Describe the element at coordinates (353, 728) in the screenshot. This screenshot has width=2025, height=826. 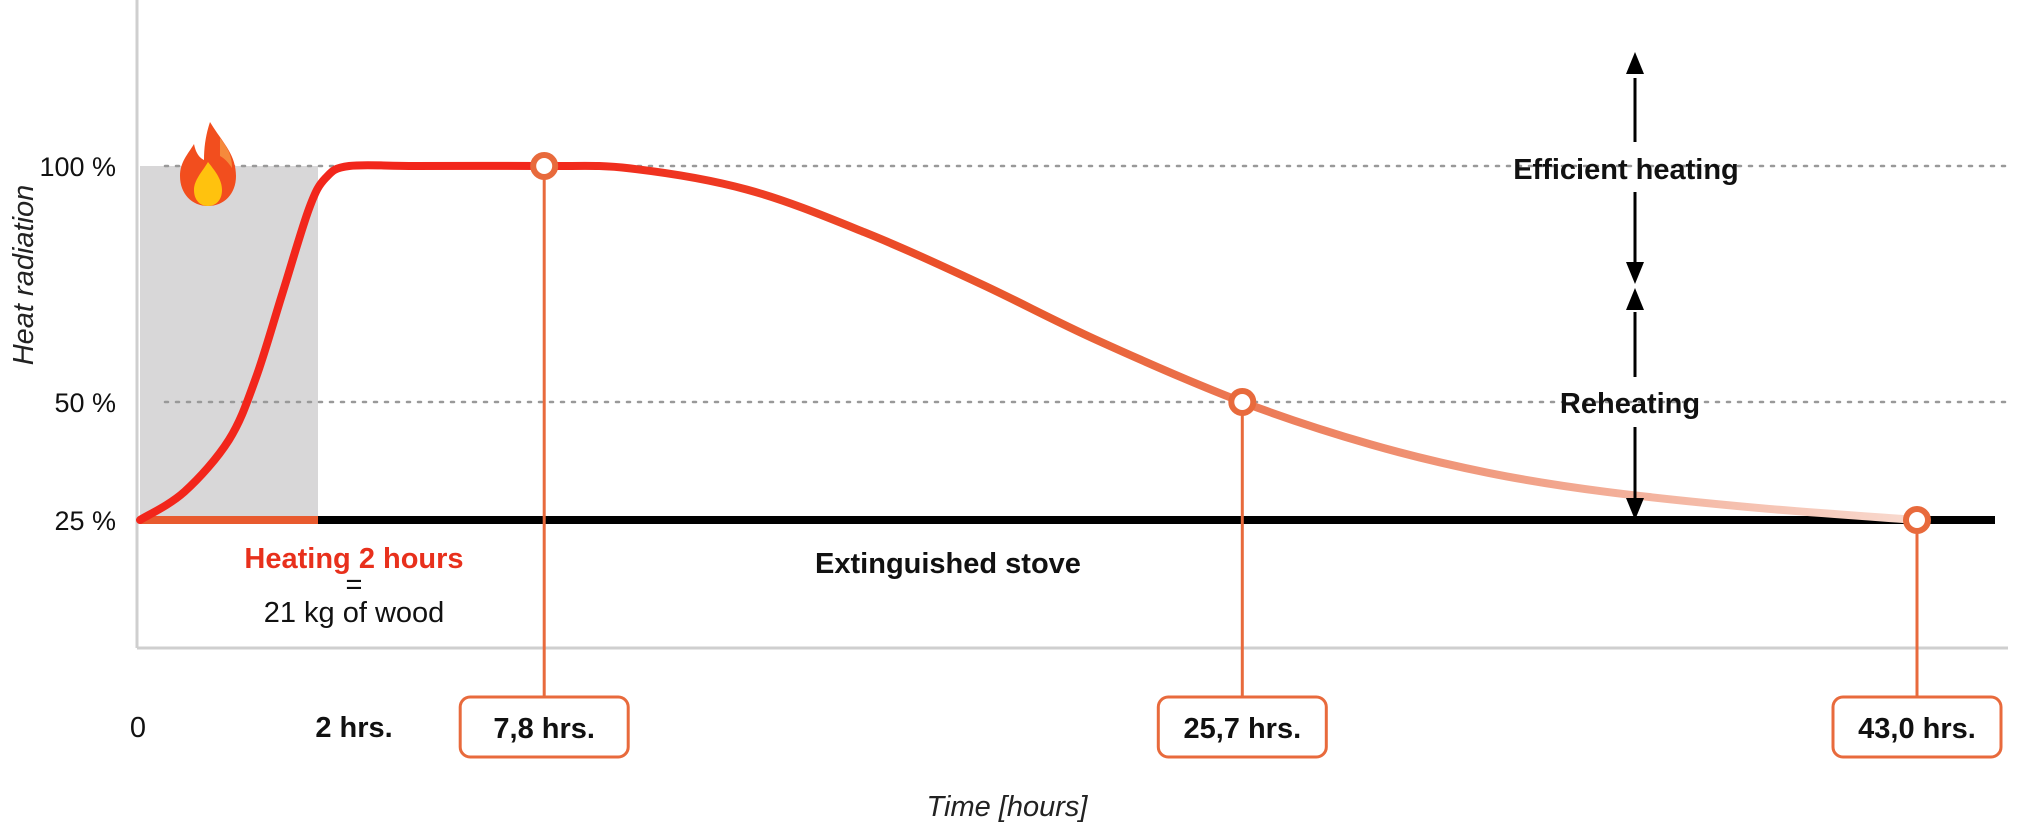
I see `x-tick-1: 2 hrs.` at that location.